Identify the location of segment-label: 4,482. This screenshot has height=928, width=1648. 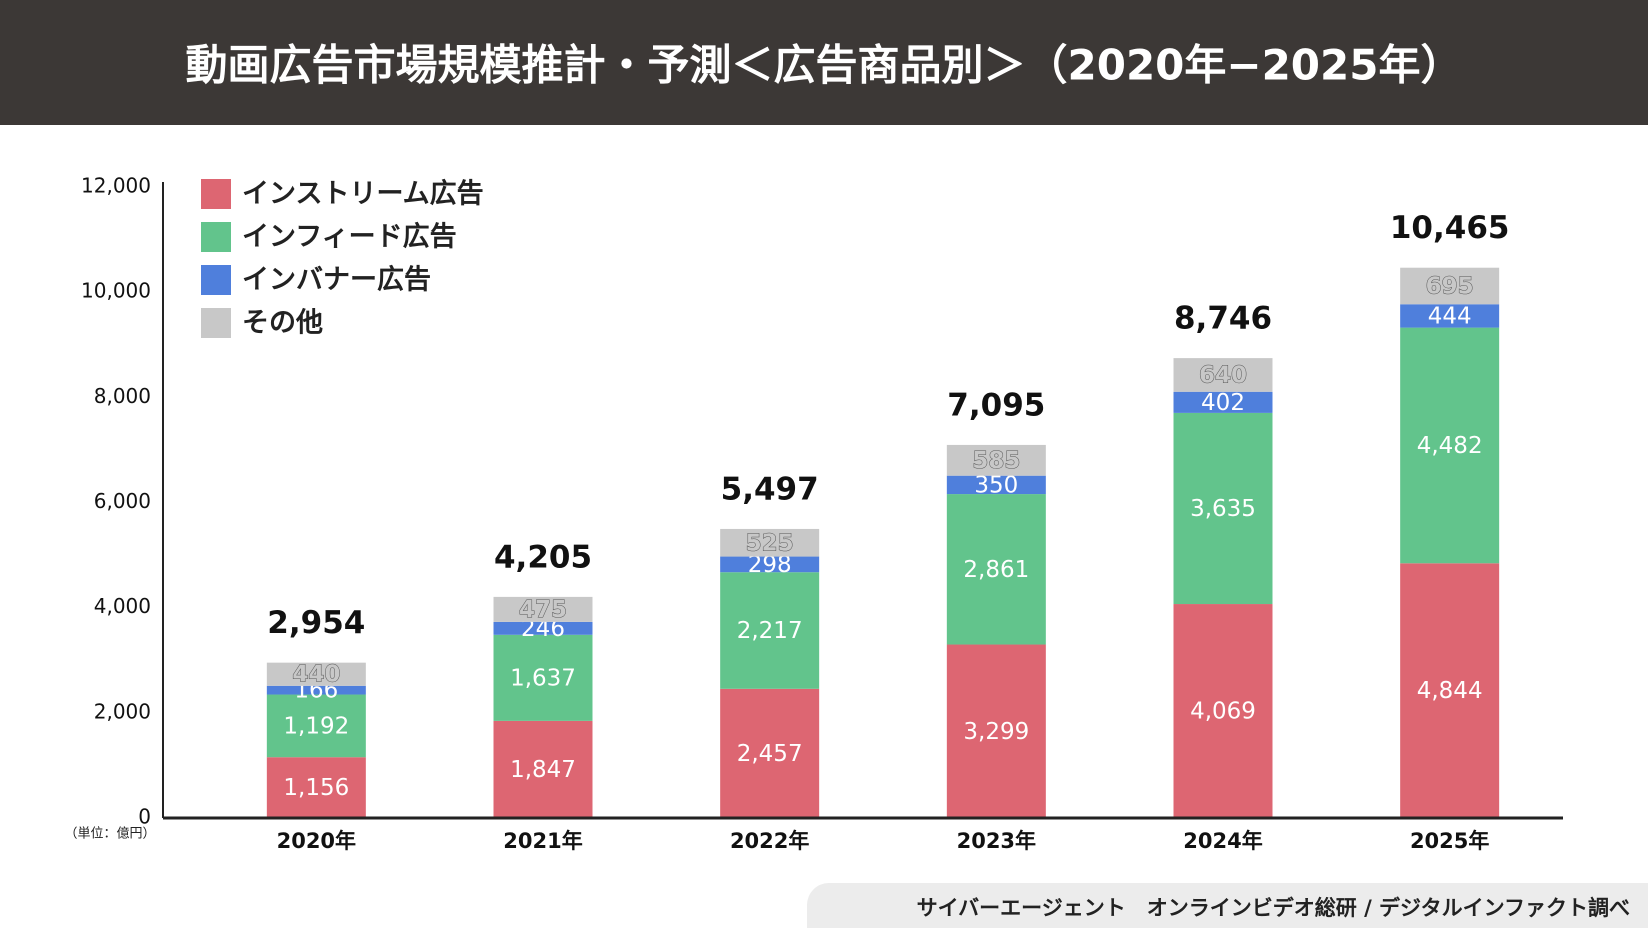
(1450, 446).